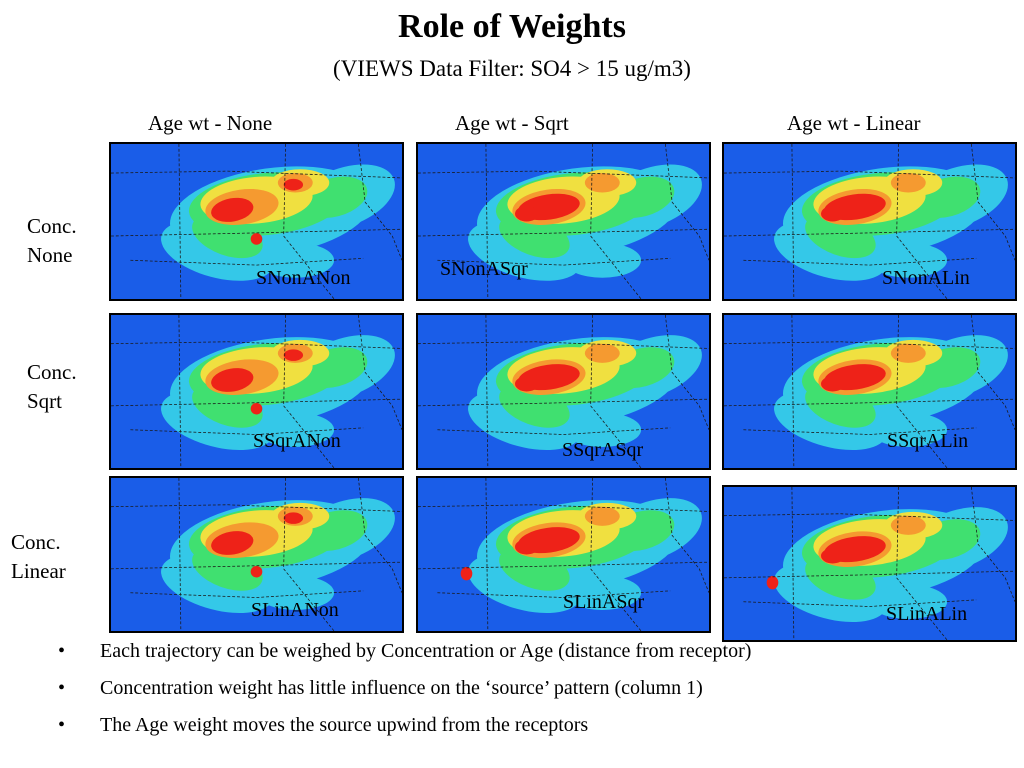 The height and width of the screenshot is (768, 1024). What do you see at coordinates (295, 610) in the screenshot?
I see `panel-label: SLinANon` at bounding box center [295, 610].